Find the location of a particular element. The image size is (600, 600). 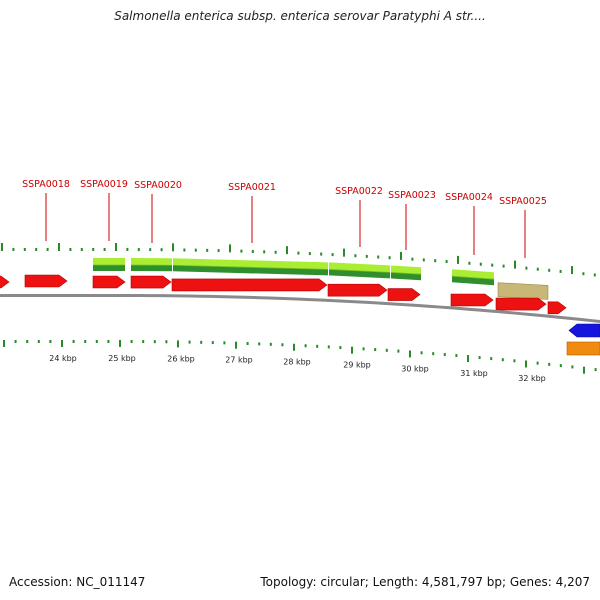

scale-label: 28 kbp is located at coordinates (297, 362).